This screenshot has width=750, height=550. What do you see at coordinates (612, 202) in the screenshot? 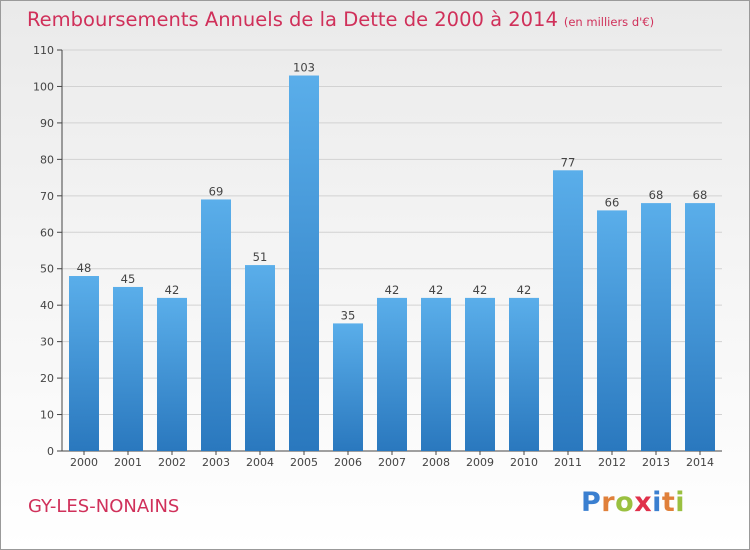
I see `data-label: 66` at bounding box center [612, 202].